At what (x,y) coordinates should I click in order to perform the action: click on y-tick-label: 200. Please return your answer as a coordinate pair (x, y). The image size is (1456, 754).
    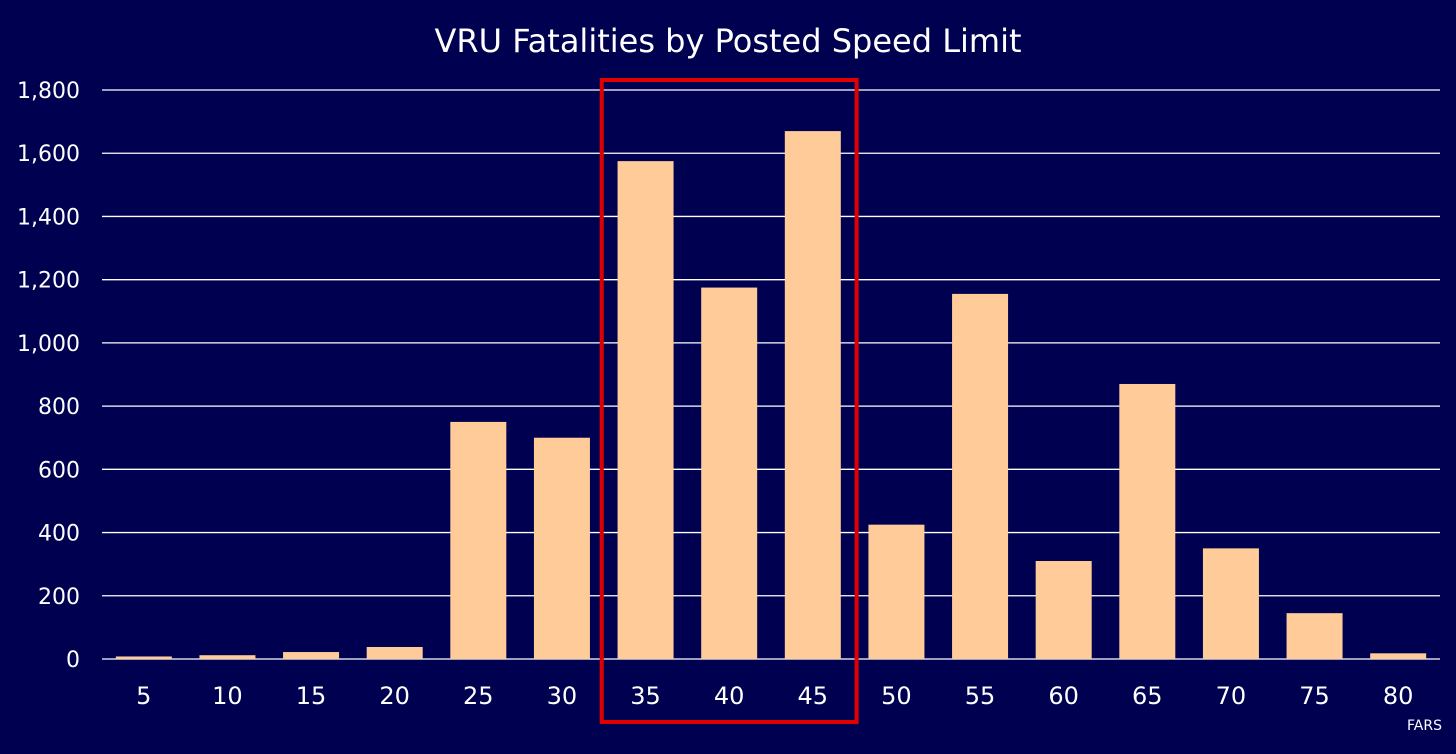
    Looking at the image, I should click on (59, 597).